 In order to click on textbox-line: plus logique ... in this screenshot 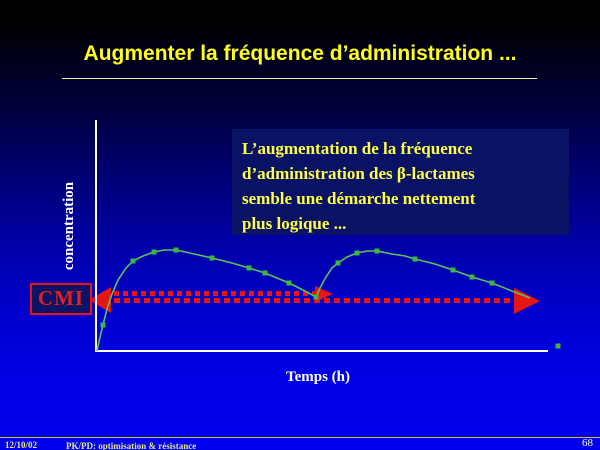, I will do `click(294, 223)`.